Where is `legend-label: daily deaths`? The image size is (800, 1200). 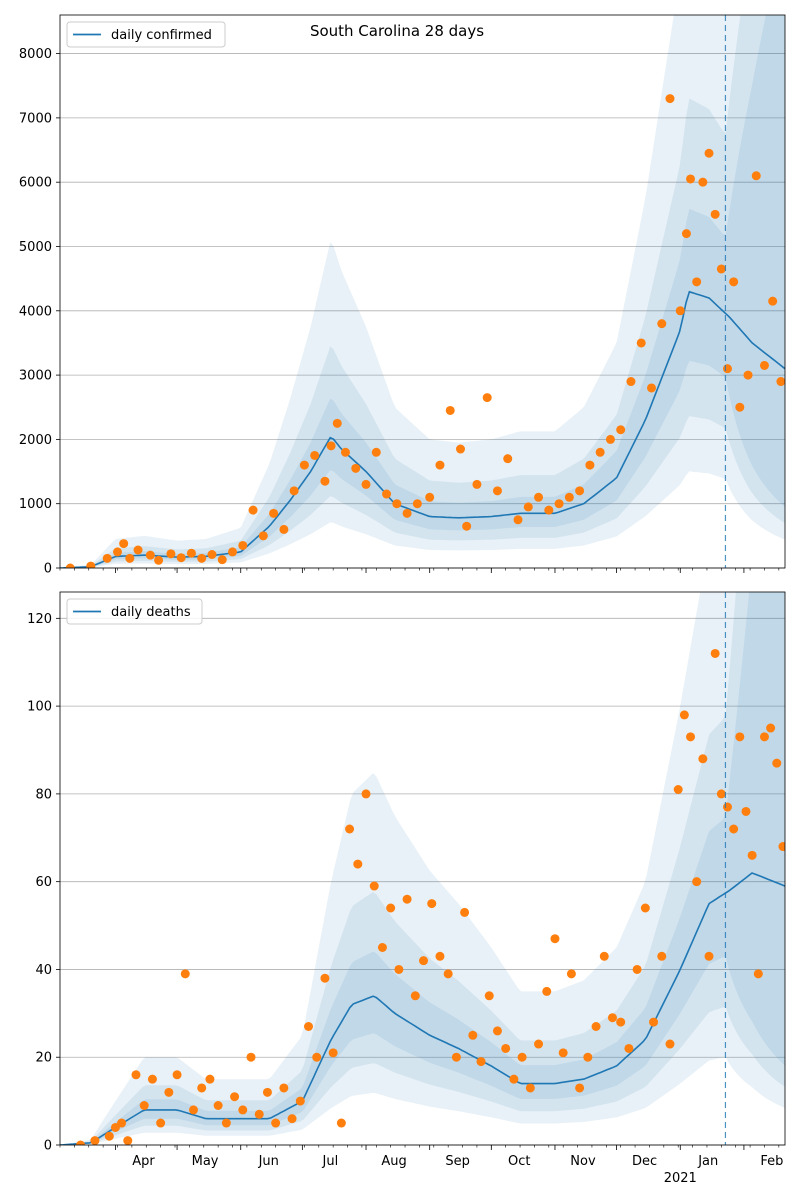 legend-label: daily deaths is located at coordinates (151, 612).